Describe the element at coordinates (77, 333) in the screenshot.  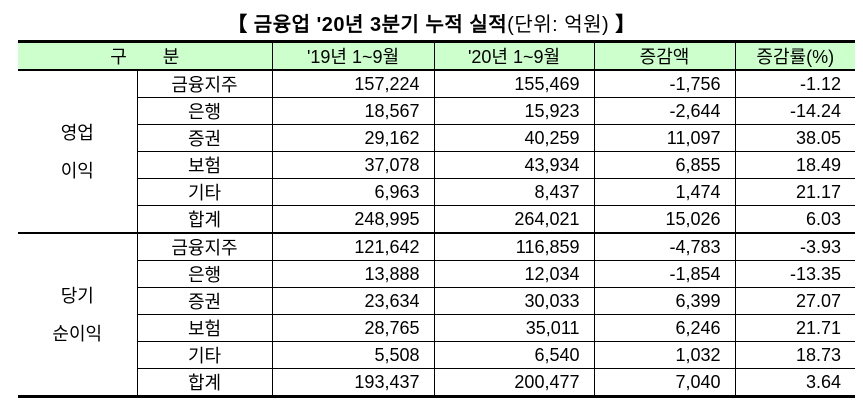
I see `section-label-line: 순이익` at that location.